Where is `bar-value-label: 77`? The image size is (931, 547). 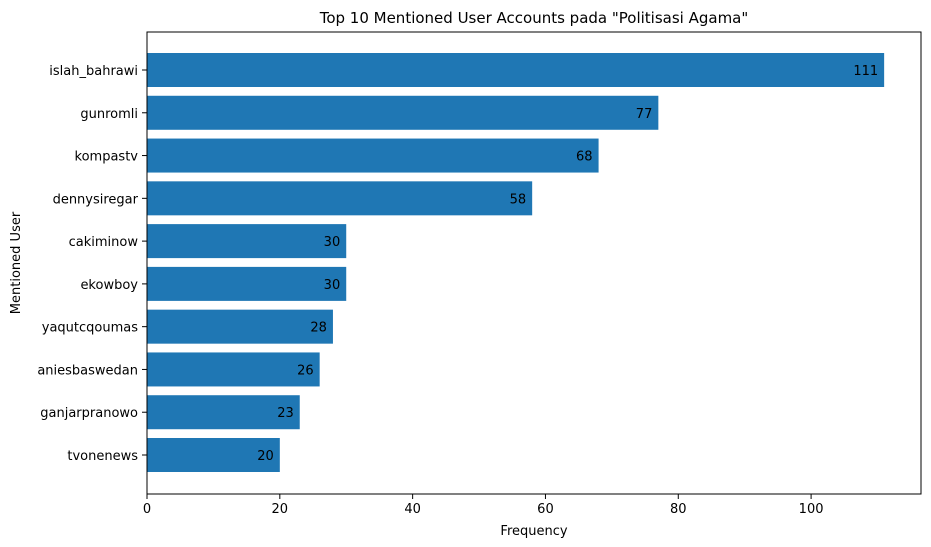 bar-value-label: 77 is located at coordinates (644, 114).